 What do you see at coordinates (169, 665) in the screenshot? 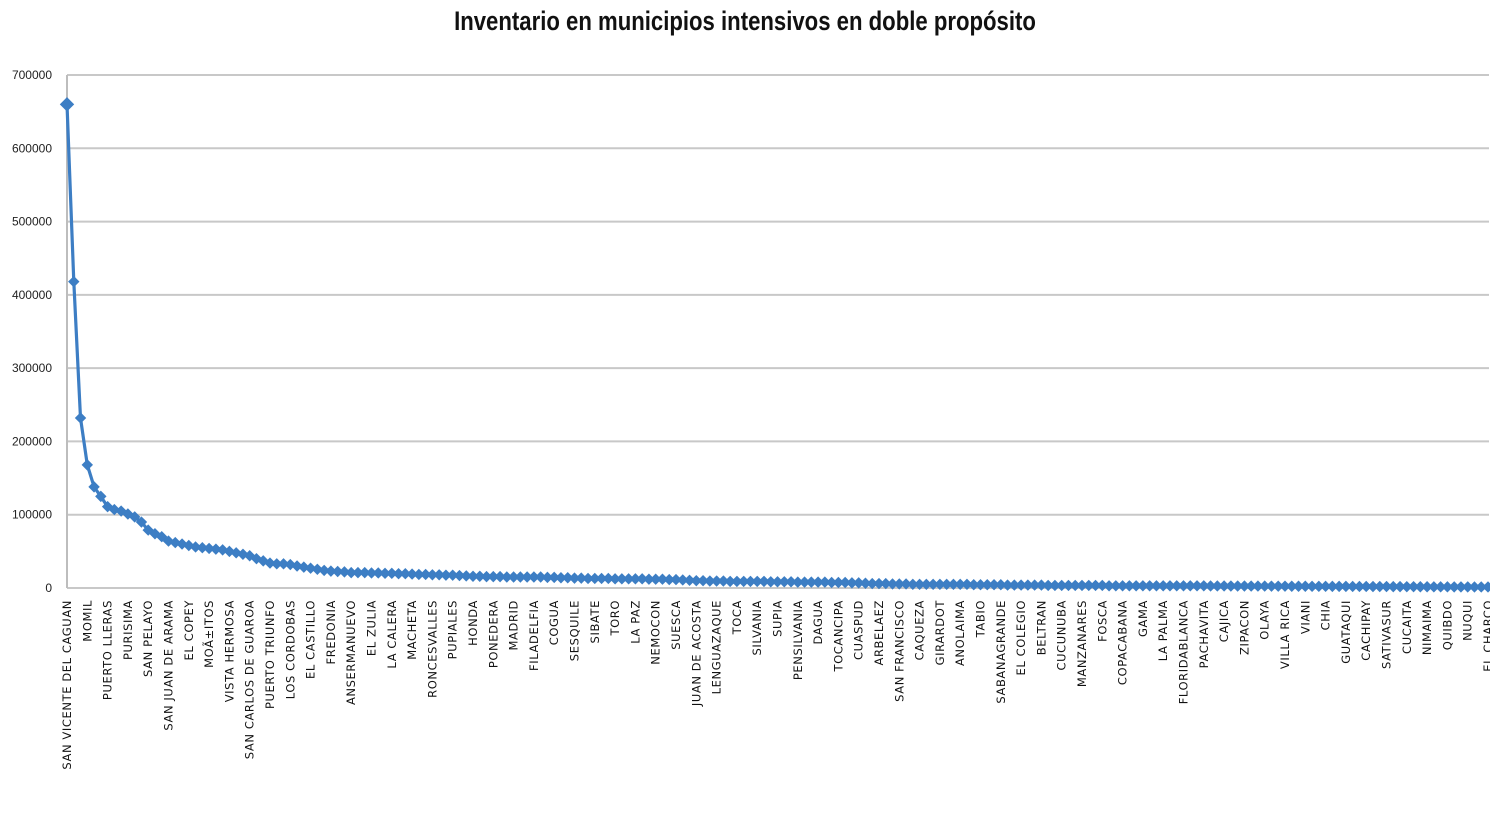
I see `x-tick-label: SAN JUAN DE ARAMA` at bounding box center [169, 665].